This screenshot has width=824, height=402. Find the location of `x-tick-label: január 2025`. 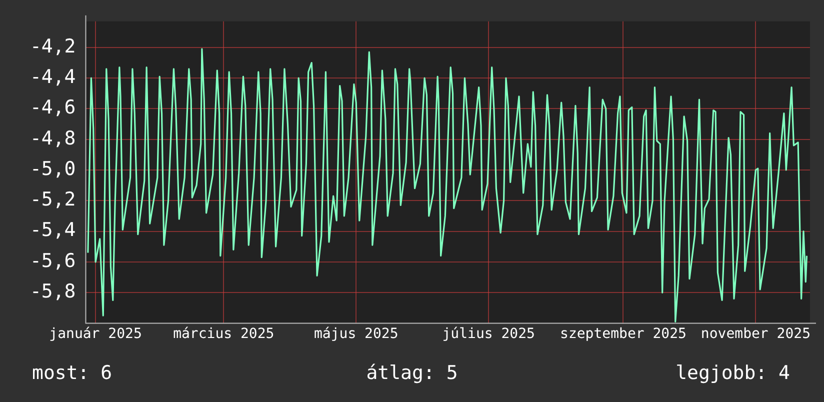

x-tick-label: január 2025 is located at coordinates (95, 334).